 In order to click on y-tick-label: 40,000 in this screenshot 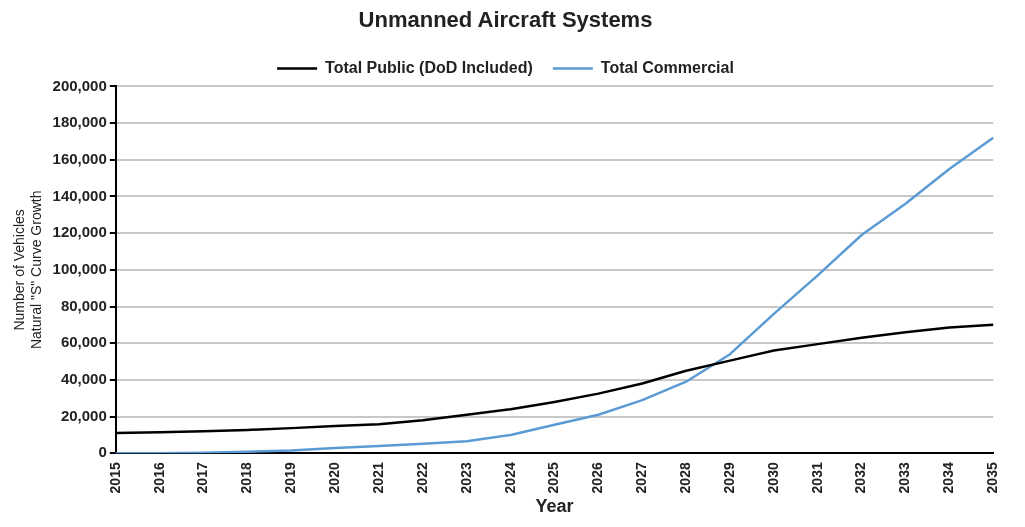, I will do `click(83, 379)`.